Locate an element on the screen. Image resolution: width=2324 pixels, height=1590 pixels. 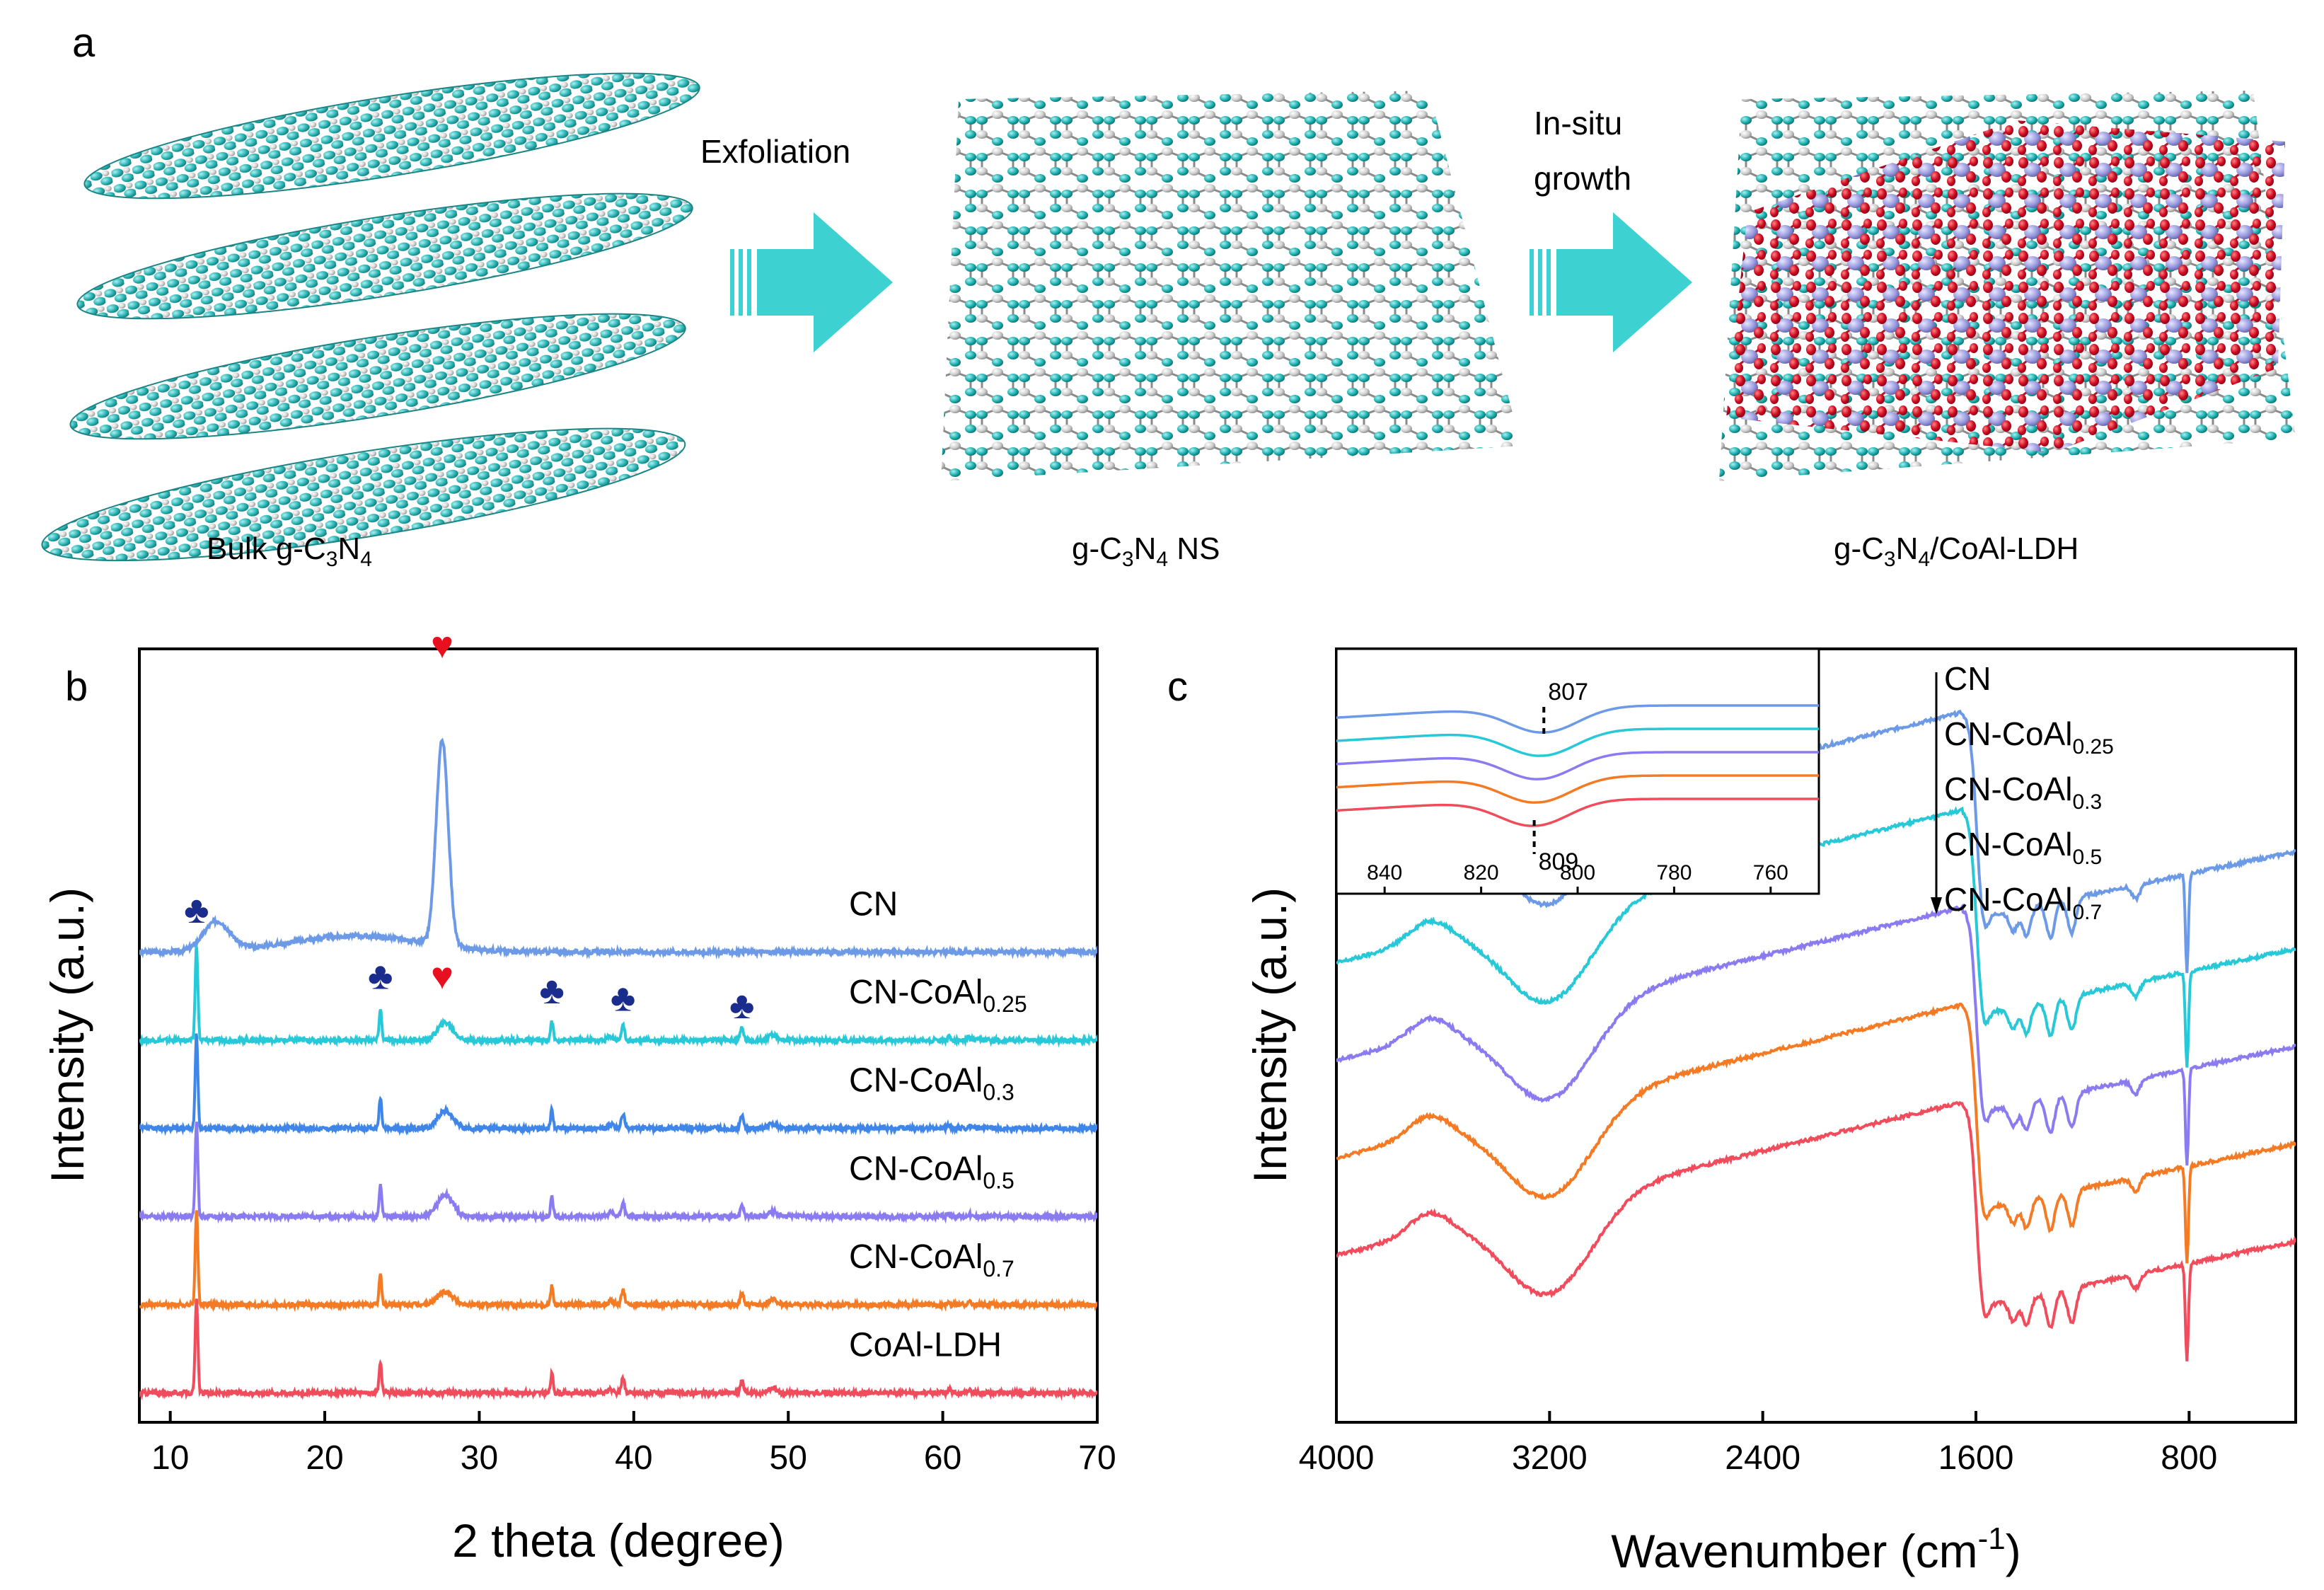
ftir-legend-item-sub: 0.25 is located at coordinates (2092, 747).